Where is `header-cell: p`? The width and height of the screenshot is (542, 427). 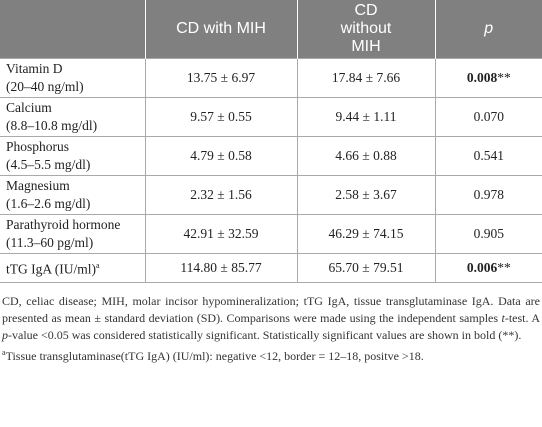 header-cell: p is located at coordinates (488, 29).